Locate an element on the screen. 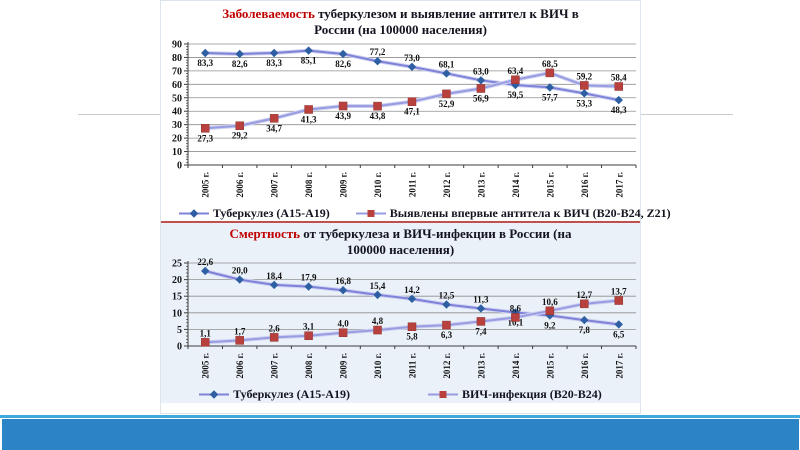  y-axis-tick-label: 0 is located at coordinates (179, 347).